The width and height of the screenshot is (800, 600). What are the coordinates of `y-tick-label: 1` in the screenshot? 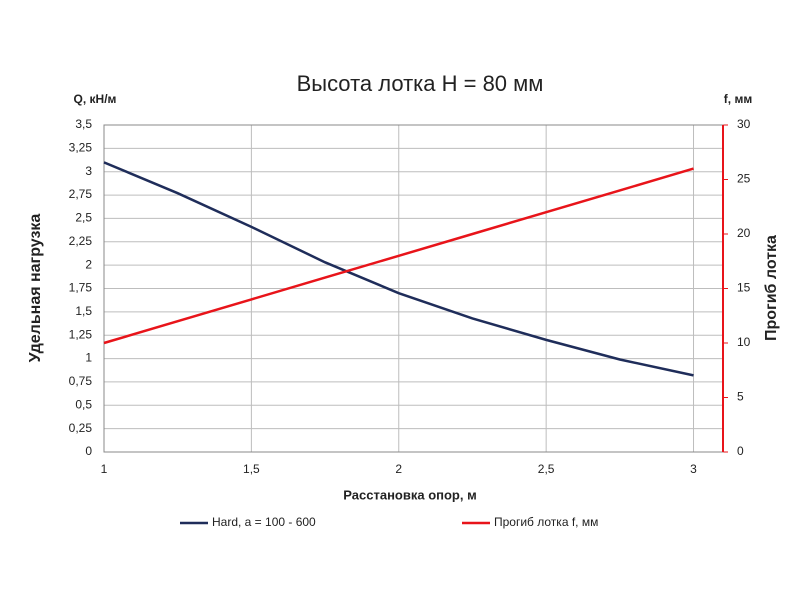 It's located at (88, 358).